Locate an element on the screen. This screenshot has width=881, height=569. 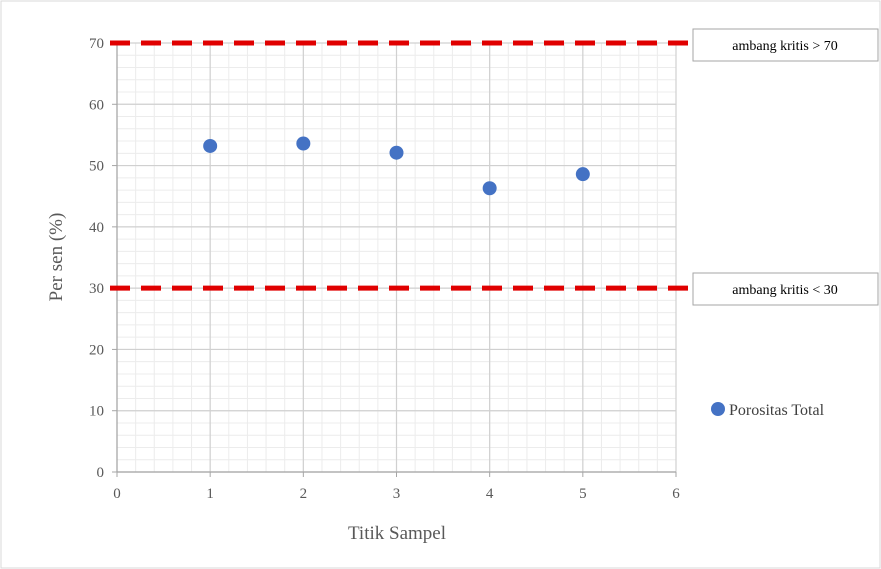
data-points is located at coordinates (396, 166).